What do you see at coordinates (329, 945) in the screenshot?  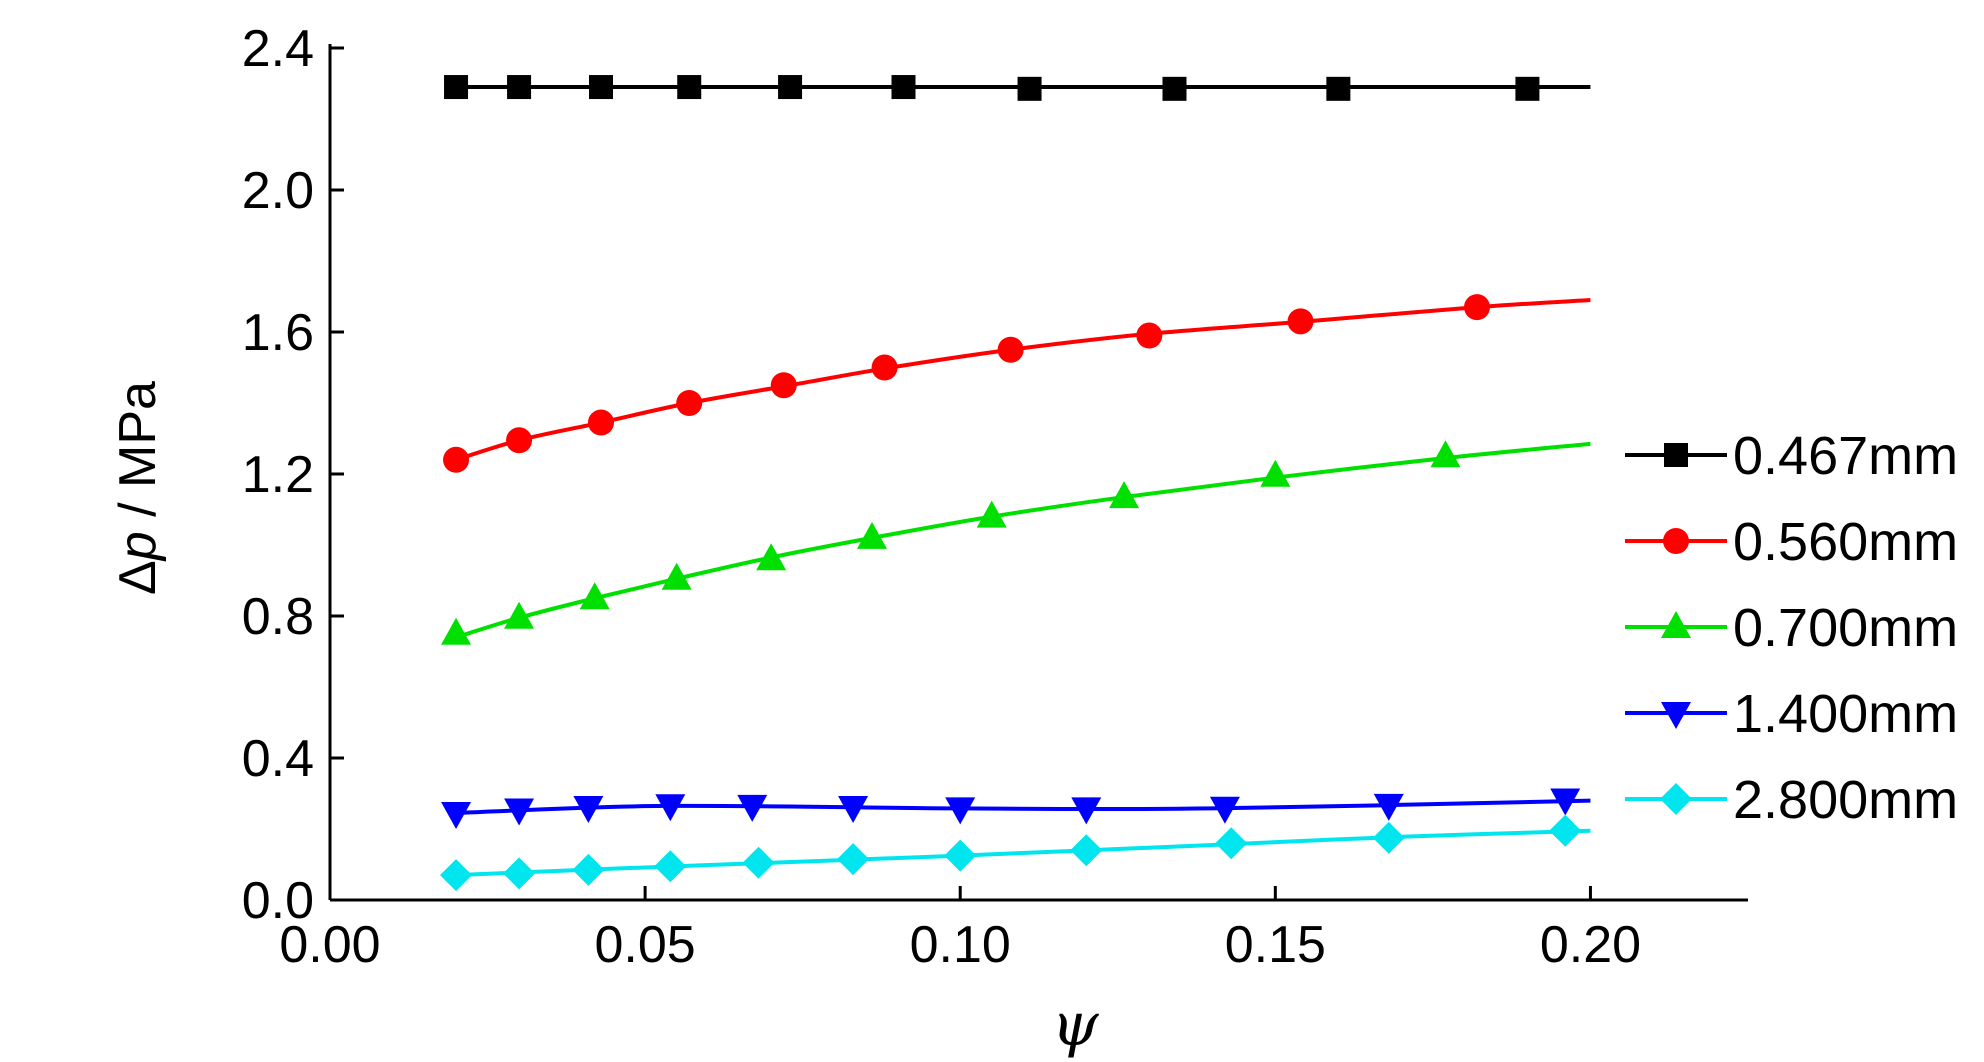 I see `x-tick-label: 0.00` at bounding box center [329, 945].